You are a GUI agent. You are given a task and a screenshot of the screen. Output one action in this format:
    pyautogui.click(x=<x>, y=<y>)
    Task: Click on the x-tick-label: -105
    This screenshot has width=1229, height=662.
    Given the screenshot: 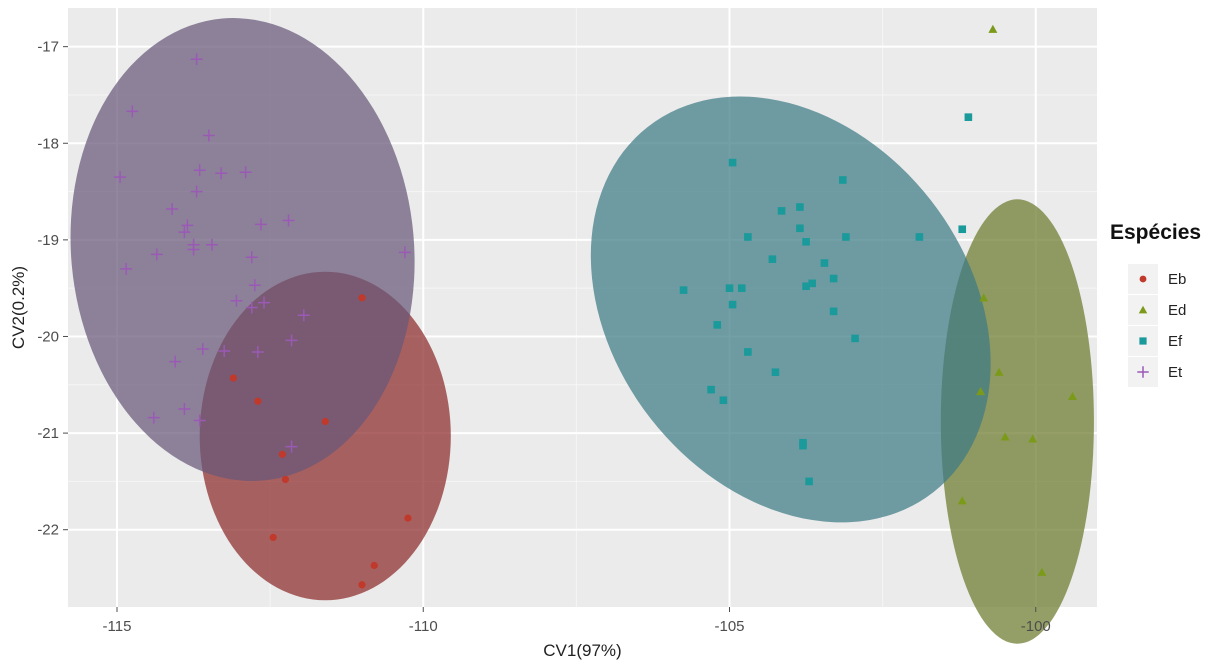 What is the action you would take?
    pyautogui.click(x=729, y=626)
    